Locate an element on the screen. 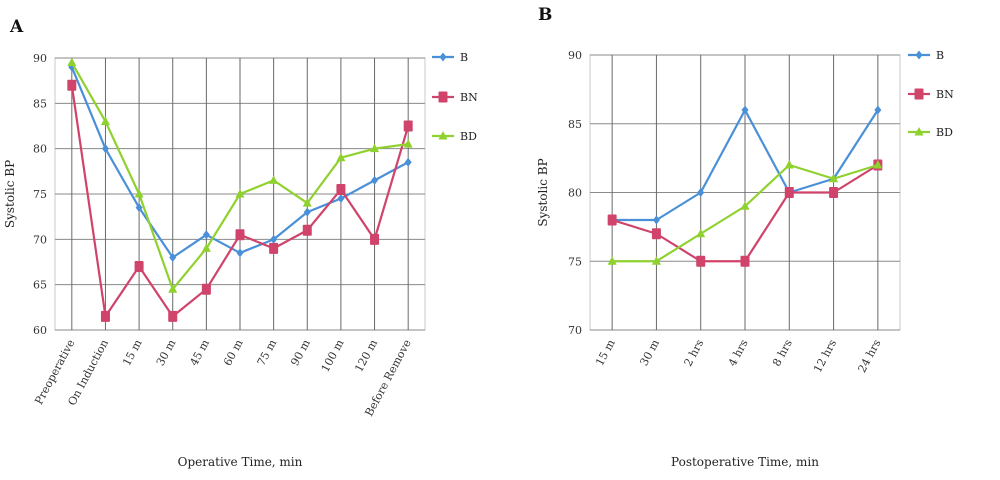  x-tick-label: 12 hrs is located at coordinates (825, 356).